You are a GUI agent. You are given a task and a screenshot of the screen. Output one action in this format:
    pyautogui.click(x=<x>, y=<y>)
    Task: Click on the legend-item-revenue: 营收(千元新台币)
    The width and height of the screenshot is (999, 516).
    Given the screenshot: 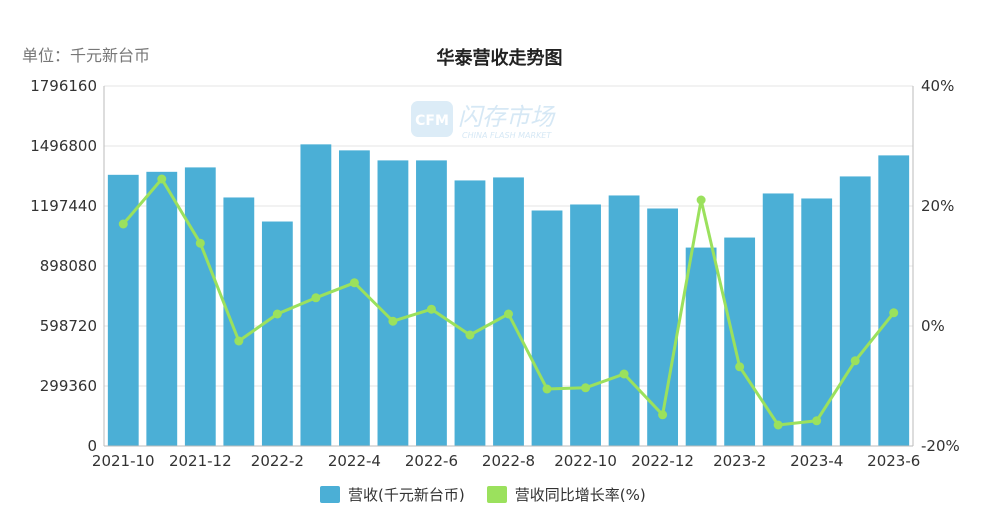 What is the action you would take?
    pyautogui.click(x=392, y=494)
    